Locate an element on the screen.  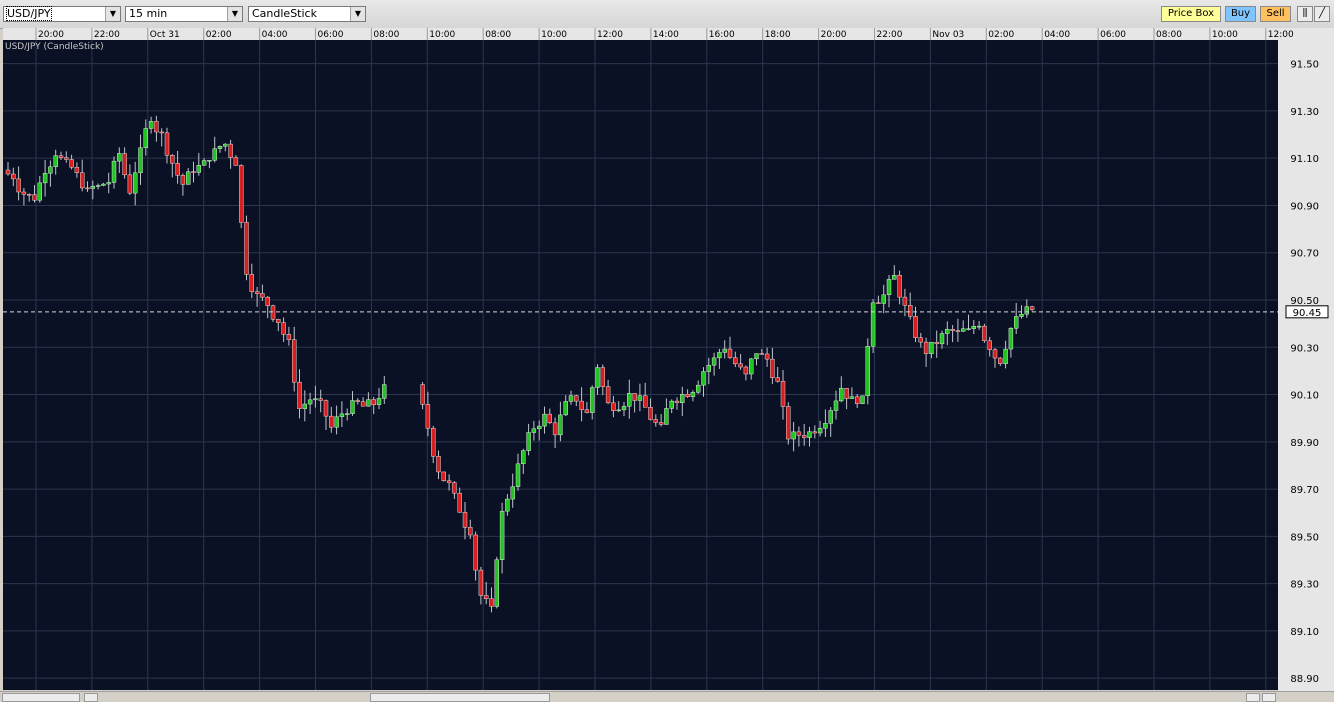
x-tick-label: 12:00 is located at coordinates (1281, 35).